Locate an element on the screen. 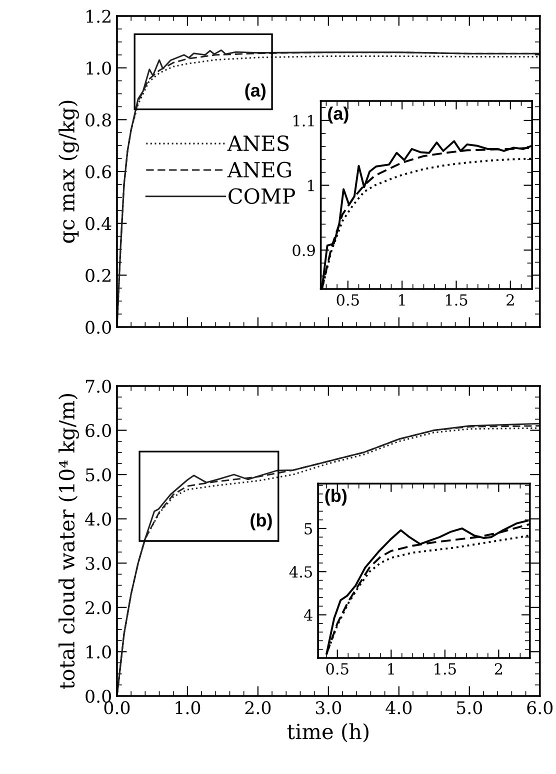  legend-label: ANES is located at coordinates (258, 143).